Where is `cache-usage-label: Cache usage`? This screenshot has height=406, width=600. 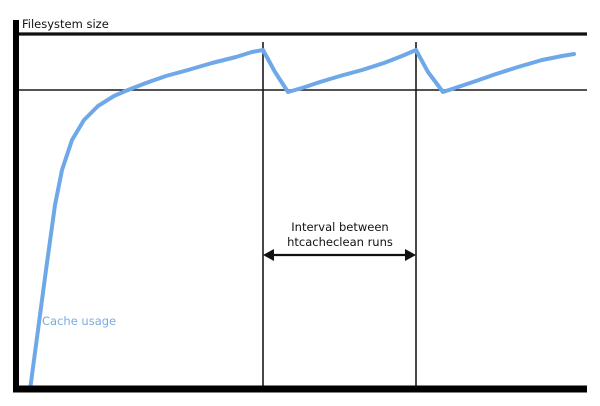
cache-usage-label: Cache usage is located at coordinates (79, 321).